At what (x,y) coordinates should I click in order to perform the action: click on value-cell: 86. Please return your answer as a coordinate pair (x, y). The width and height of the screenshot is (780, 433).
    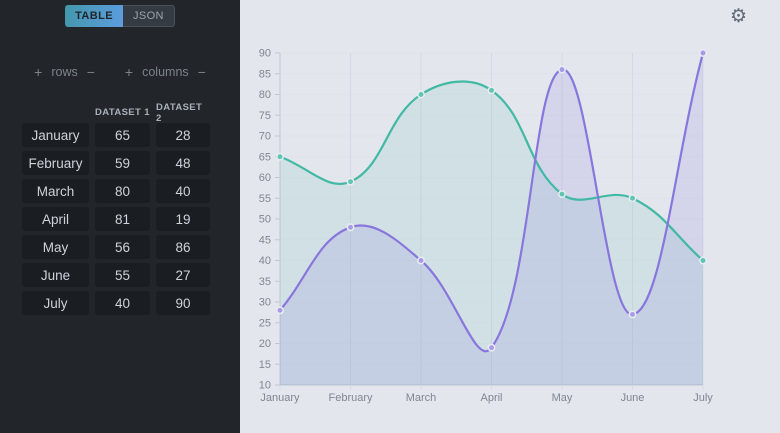
    Looking at the image, I should click on (183, 247).